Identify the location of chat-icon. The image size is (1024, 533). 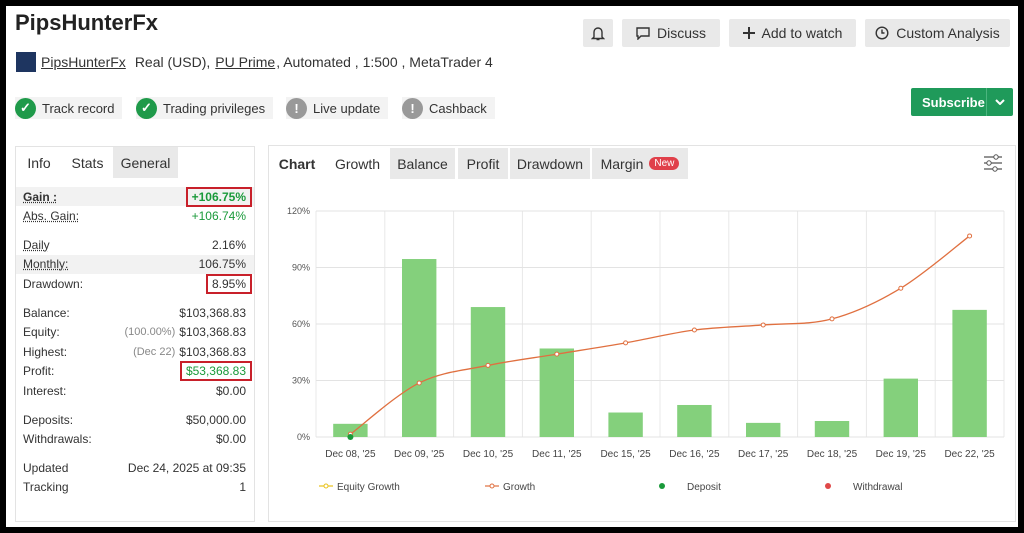
(643, 33).